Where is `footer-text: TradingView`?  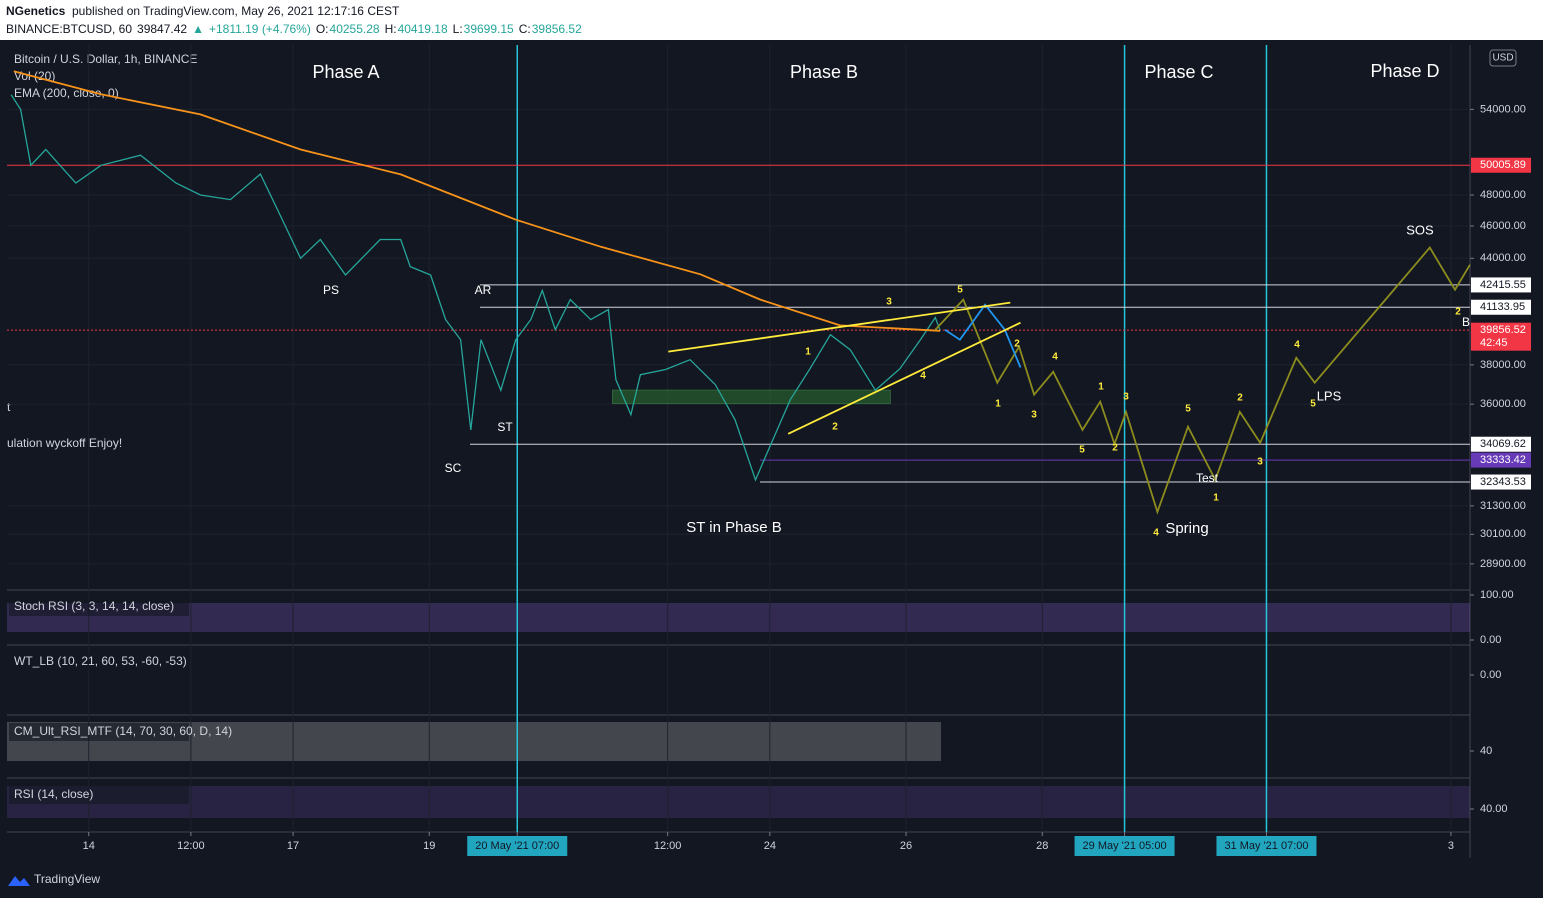
footer-text: TradingView is located at coordinates (67, 879).